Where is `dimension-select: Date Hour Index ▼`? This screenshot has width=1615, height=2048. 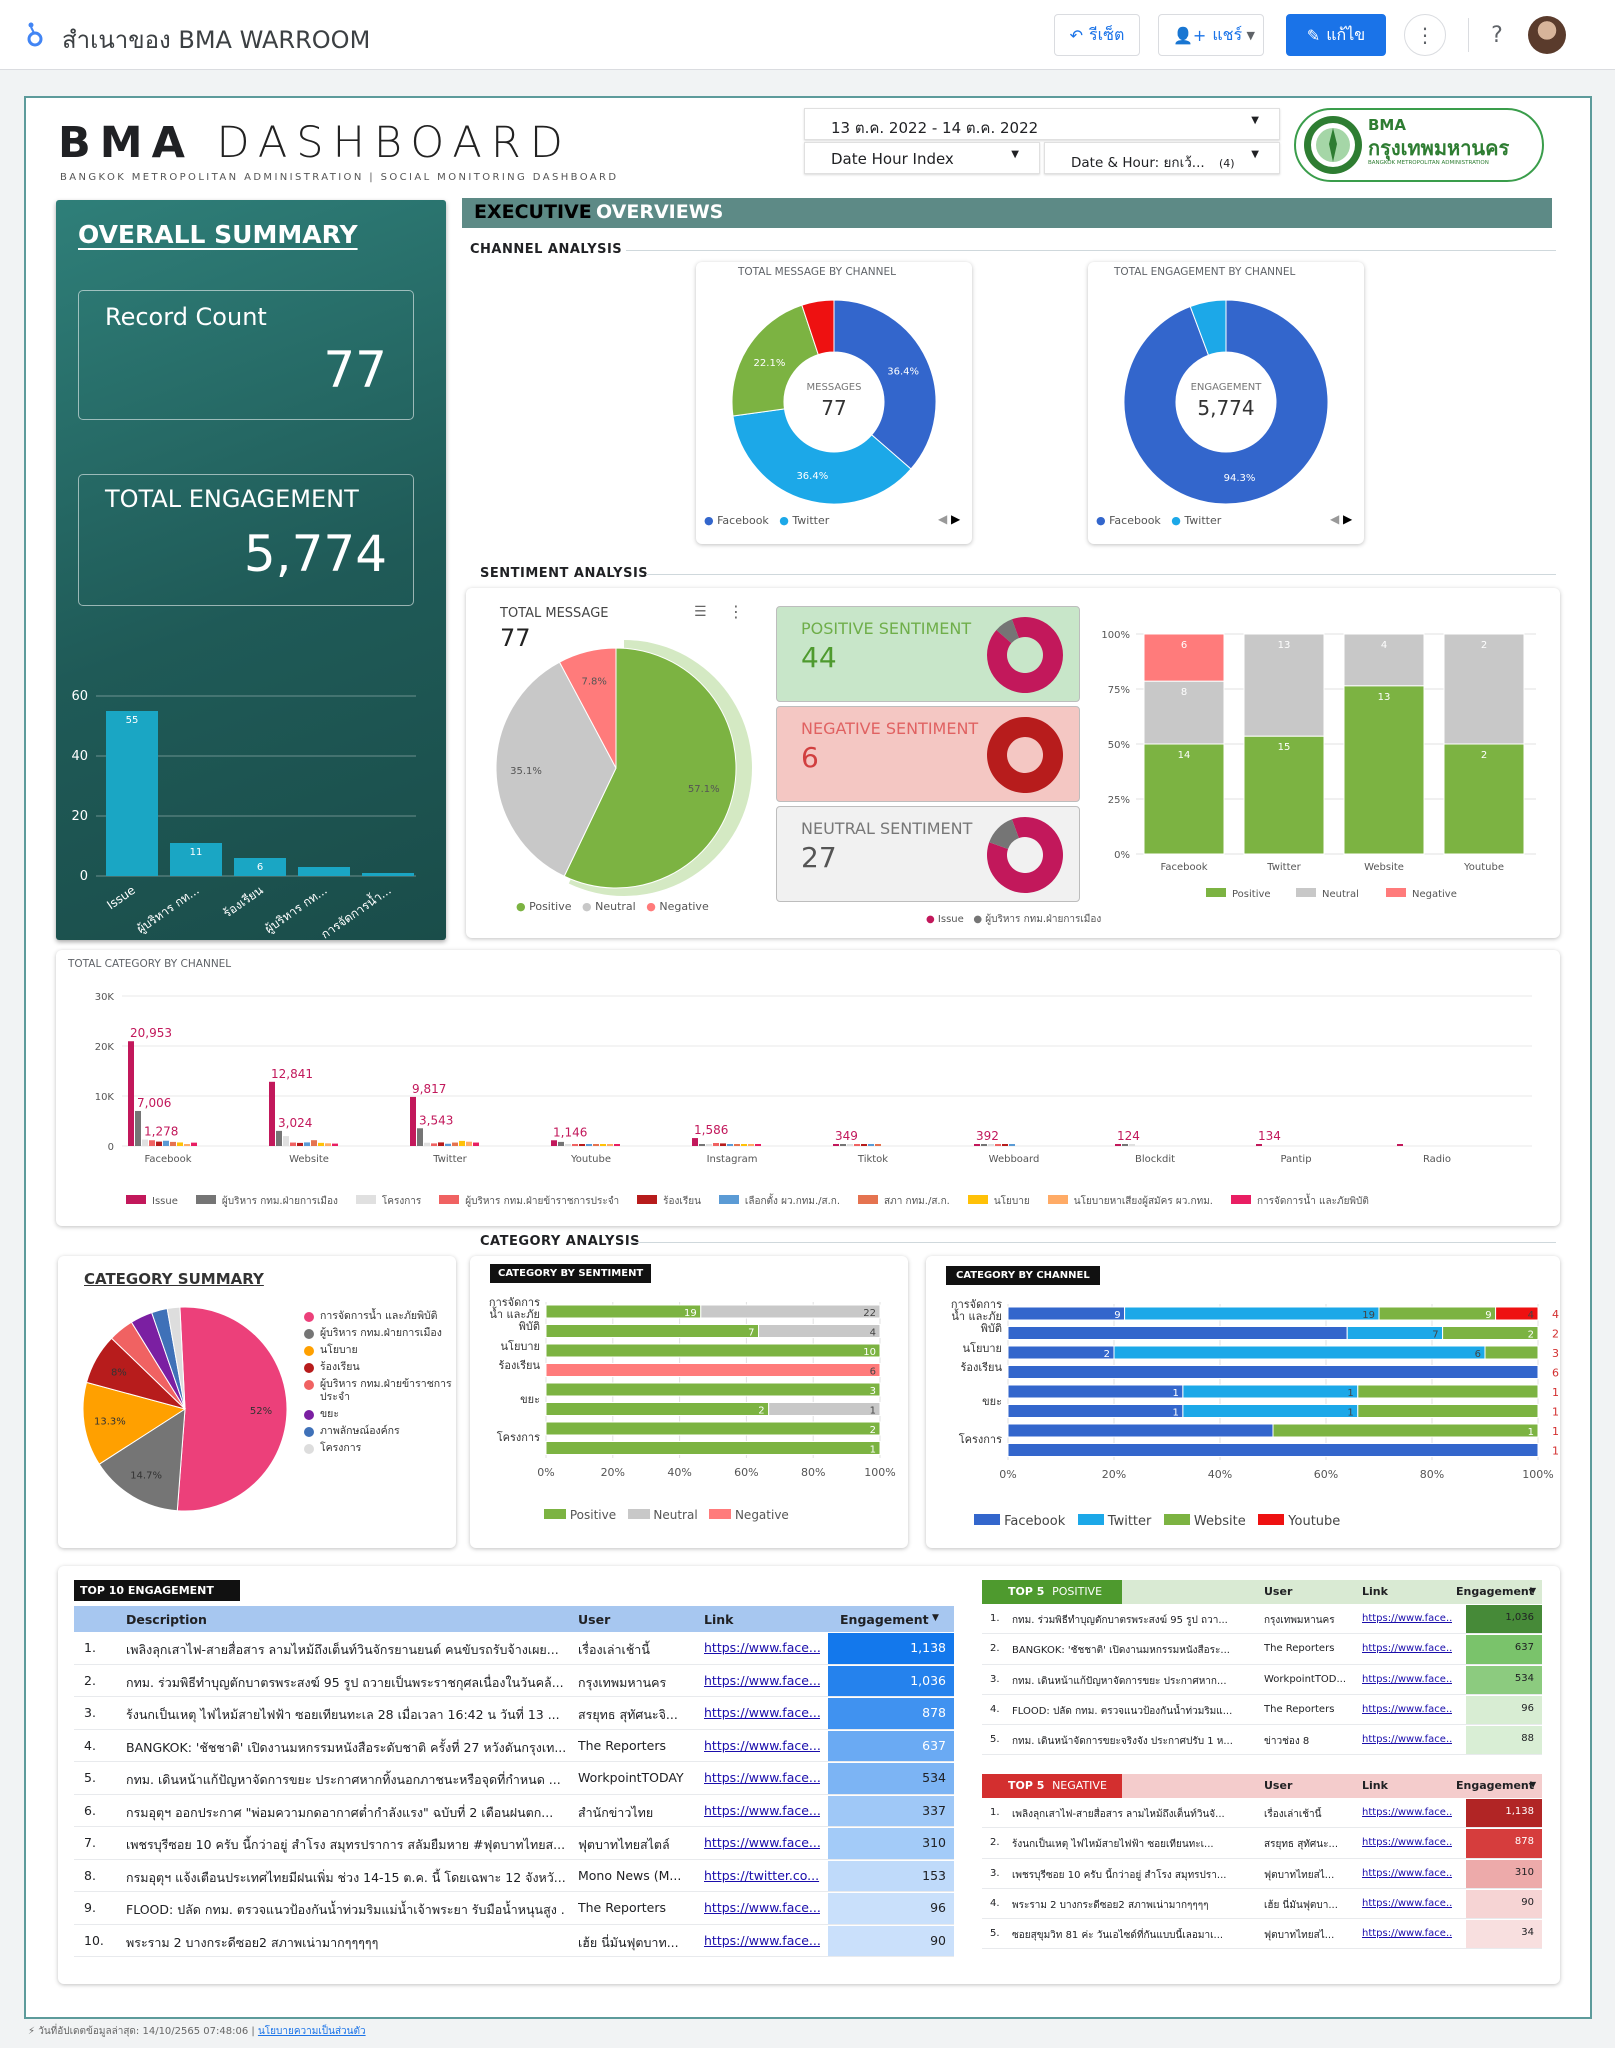
dimension-select: Date Hour Index ▼ is located at coordinates (922, 158).